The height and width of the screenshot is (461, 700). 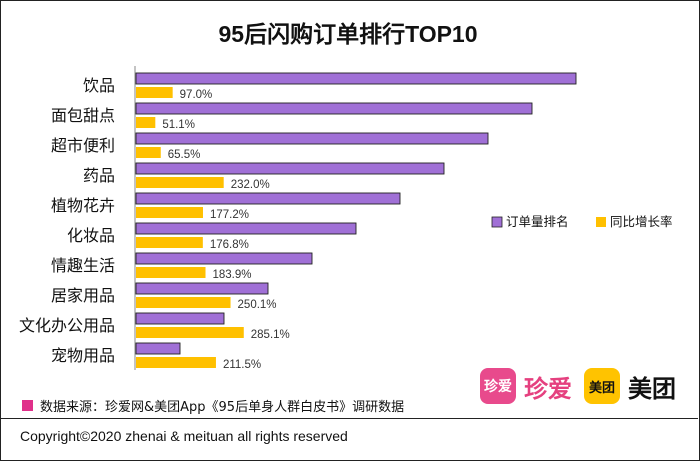 I want to click on growth-data-label: 97.0%, so click(x=196, y=95).